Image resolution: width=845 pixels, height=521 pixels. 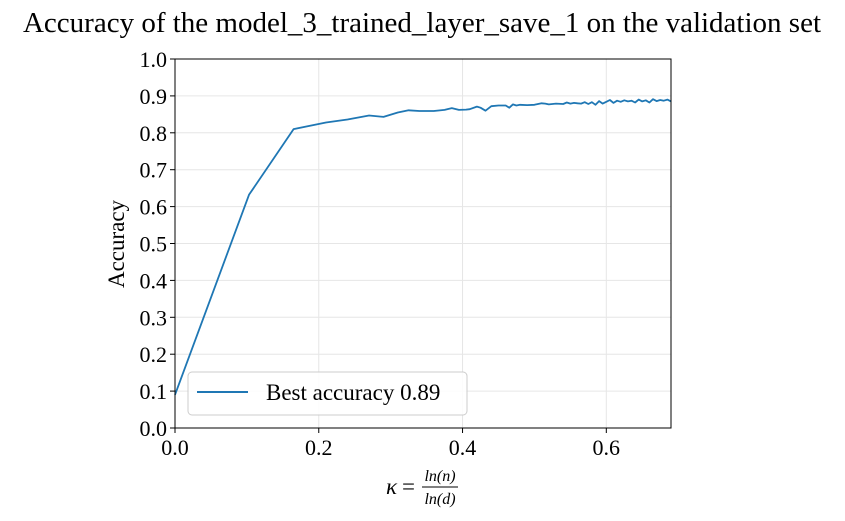 I want to click on y-tick-label: 0.1, so click(x=154, y=391).